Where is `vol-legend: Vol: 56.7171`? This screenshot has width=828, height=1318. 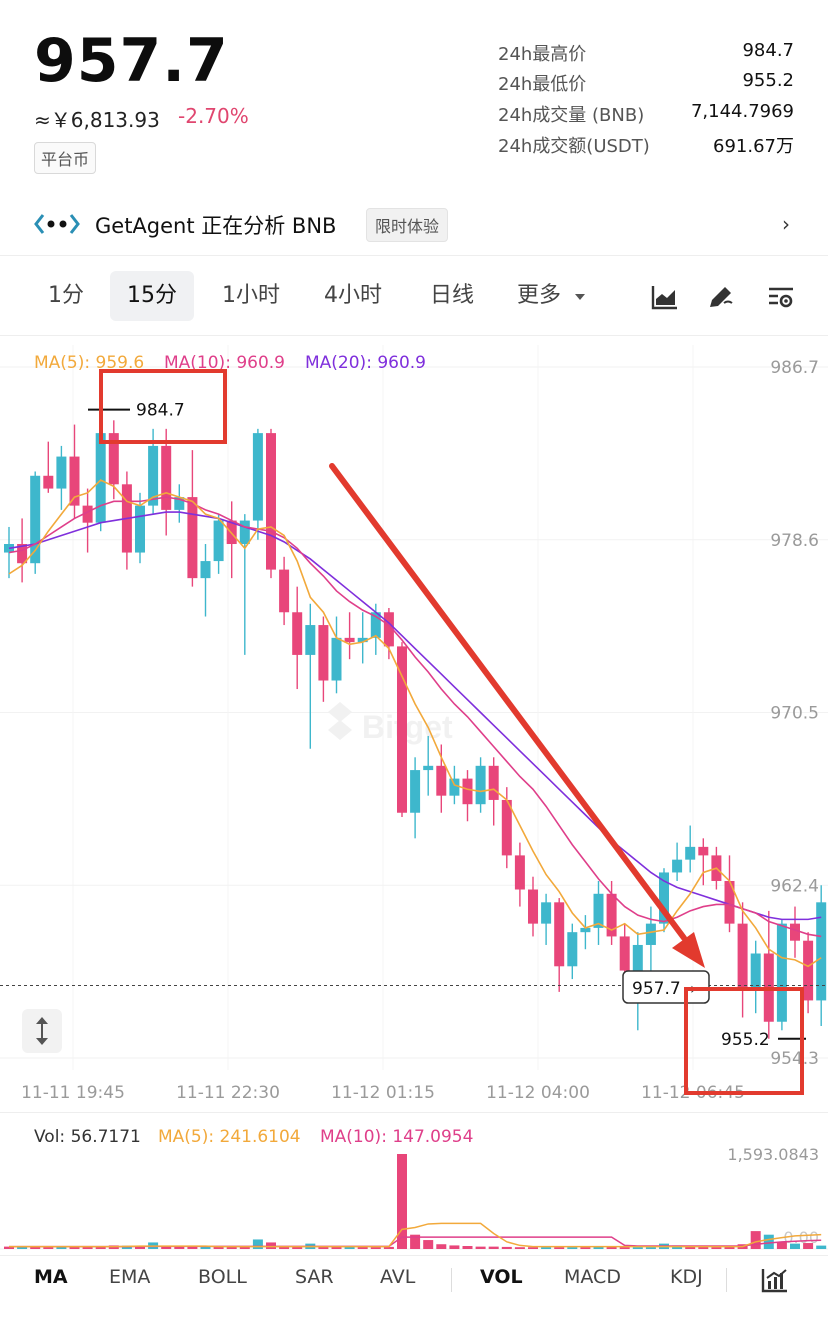
vol-legend: Vol: 56.7171 is located at coordinates (87, 1137).